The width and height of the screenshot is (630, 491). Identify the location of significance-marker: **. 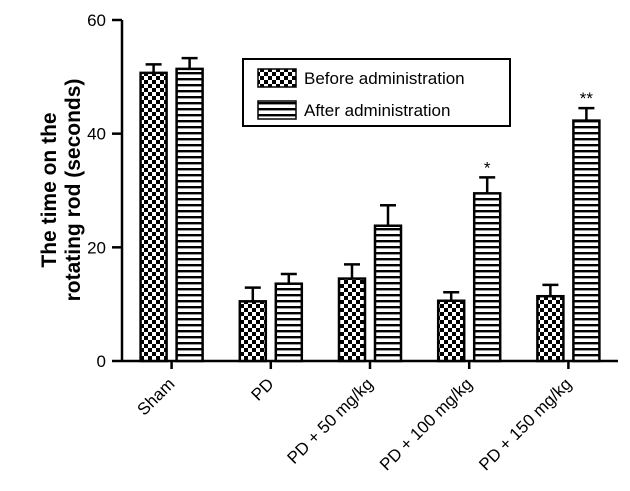
(587, 98).